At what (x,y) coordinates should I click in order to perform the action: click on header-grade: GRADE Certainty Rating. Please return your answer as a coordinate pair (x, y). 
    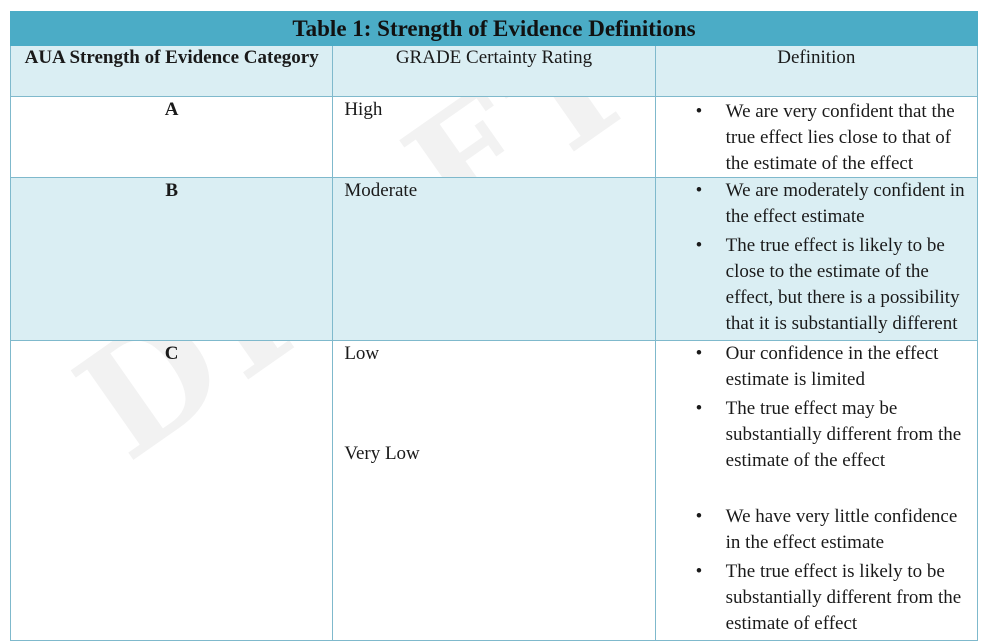
    Looking at the image, I should click on (494, 71).